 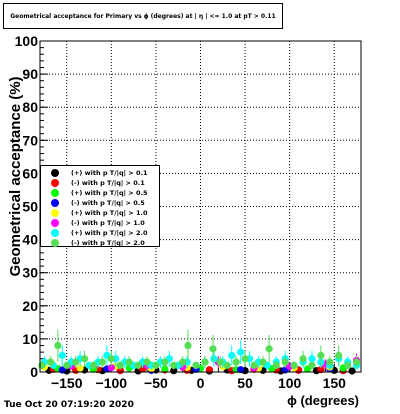 I want to click on legend-entry: (+) with p T/|q| > 0.1, so click(x=100, y=173).